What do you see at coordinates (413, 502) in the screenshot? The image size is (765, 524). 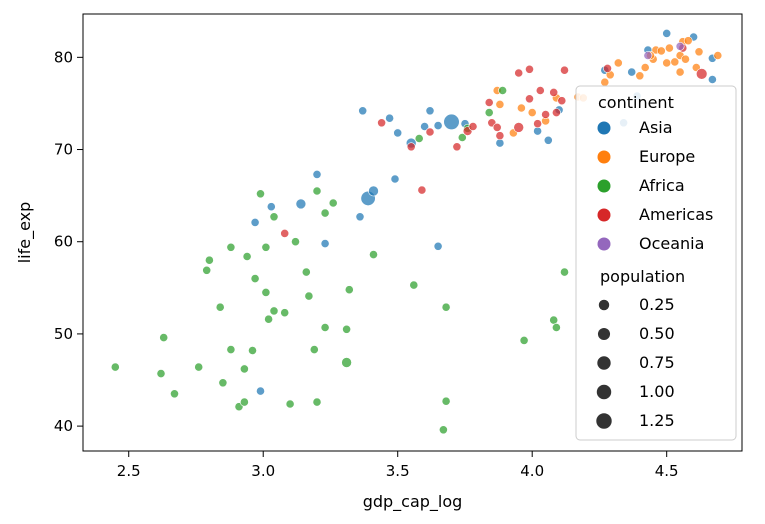 I see `x-axis-label: gdp_cap_log` at bounding box center [413, 502].